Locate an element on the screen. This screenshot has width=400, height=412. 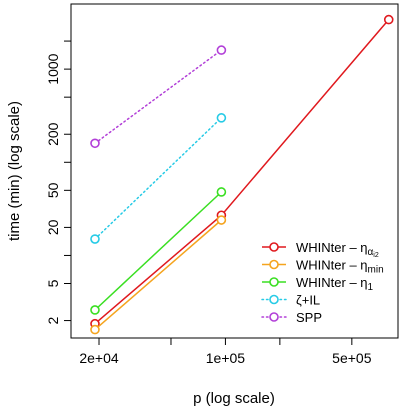
y-axis: 2 5 20 50 200 1000 is located at coordinates (58, 182).